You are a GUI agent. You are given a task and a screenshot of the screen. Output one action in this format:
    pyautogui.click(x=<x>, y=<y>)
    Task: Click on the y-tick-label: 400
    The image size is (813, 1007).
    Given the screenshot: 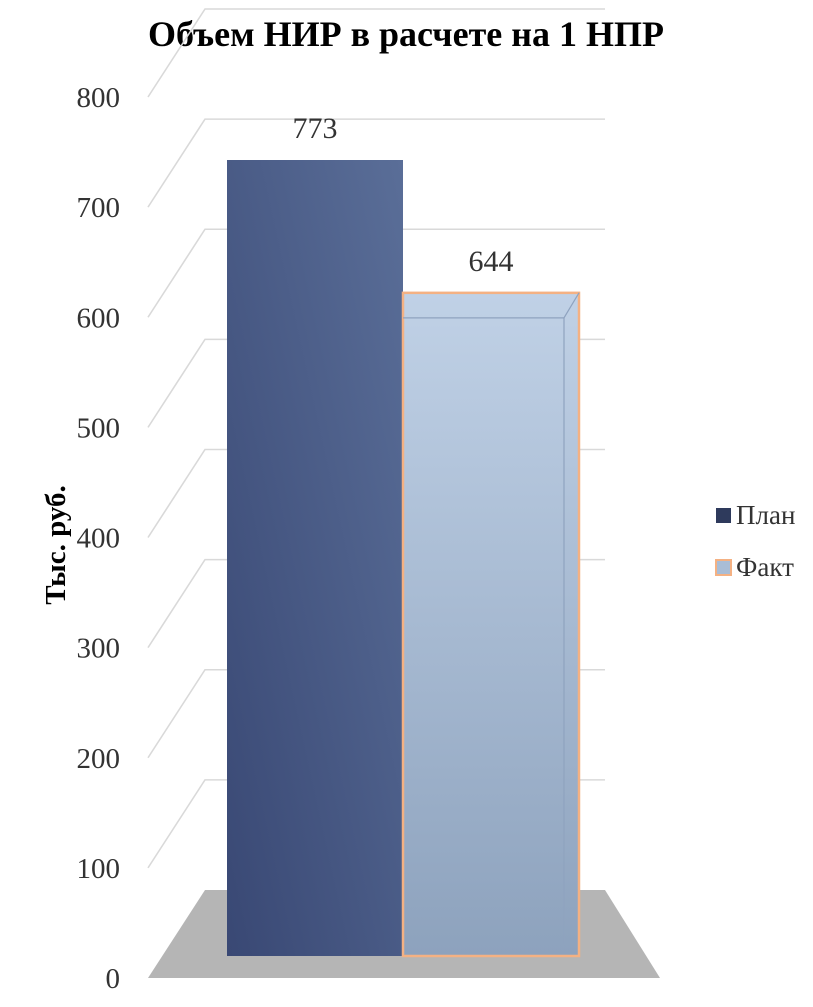 What is the action you would take?
    pyautogui.click(x=99, y=539)
    